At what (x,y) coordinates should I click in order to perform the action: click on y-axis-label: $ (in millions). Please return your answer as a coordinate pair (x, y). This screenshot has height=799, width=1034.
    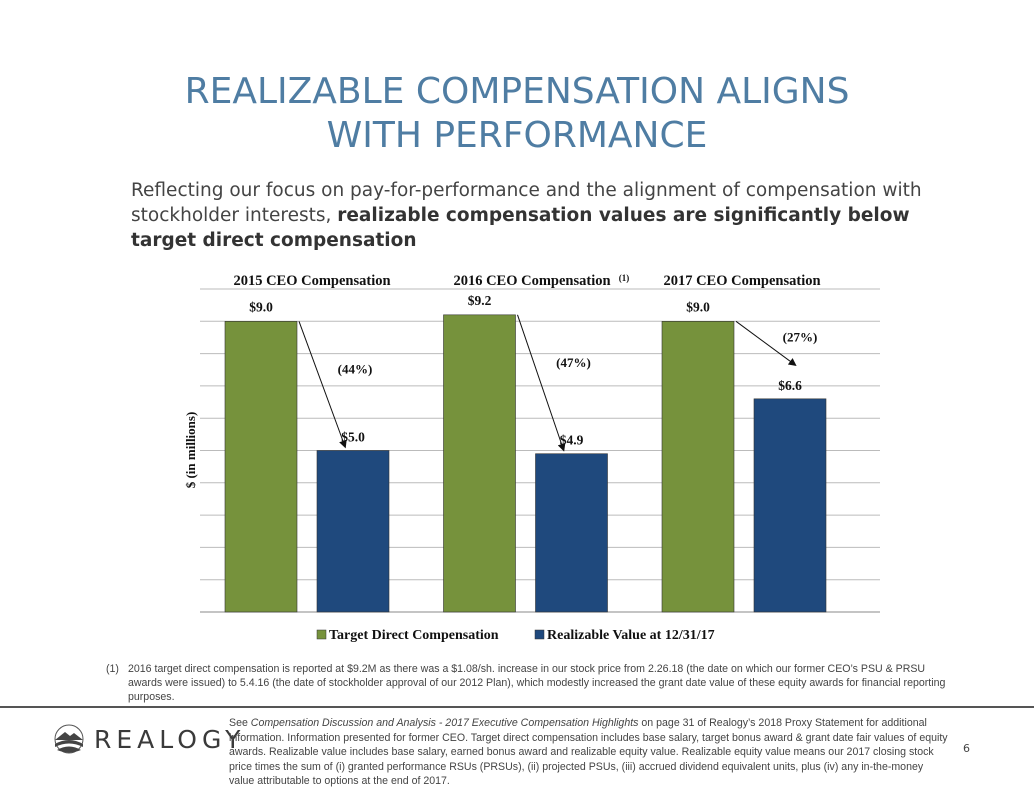
    Looking at the image, I should click on (190, 450).